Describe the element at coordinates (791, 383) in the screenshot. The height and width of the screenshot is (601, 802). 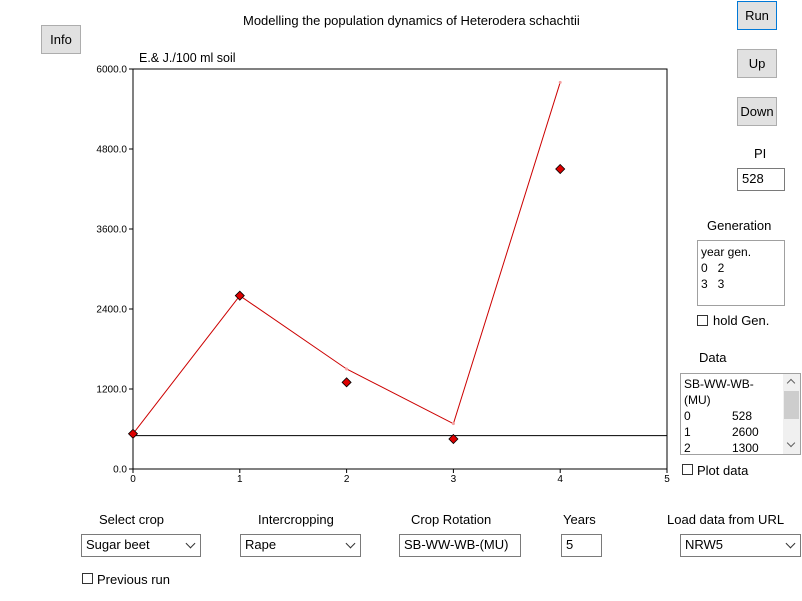
I see `scroll-up-icon` at that location.